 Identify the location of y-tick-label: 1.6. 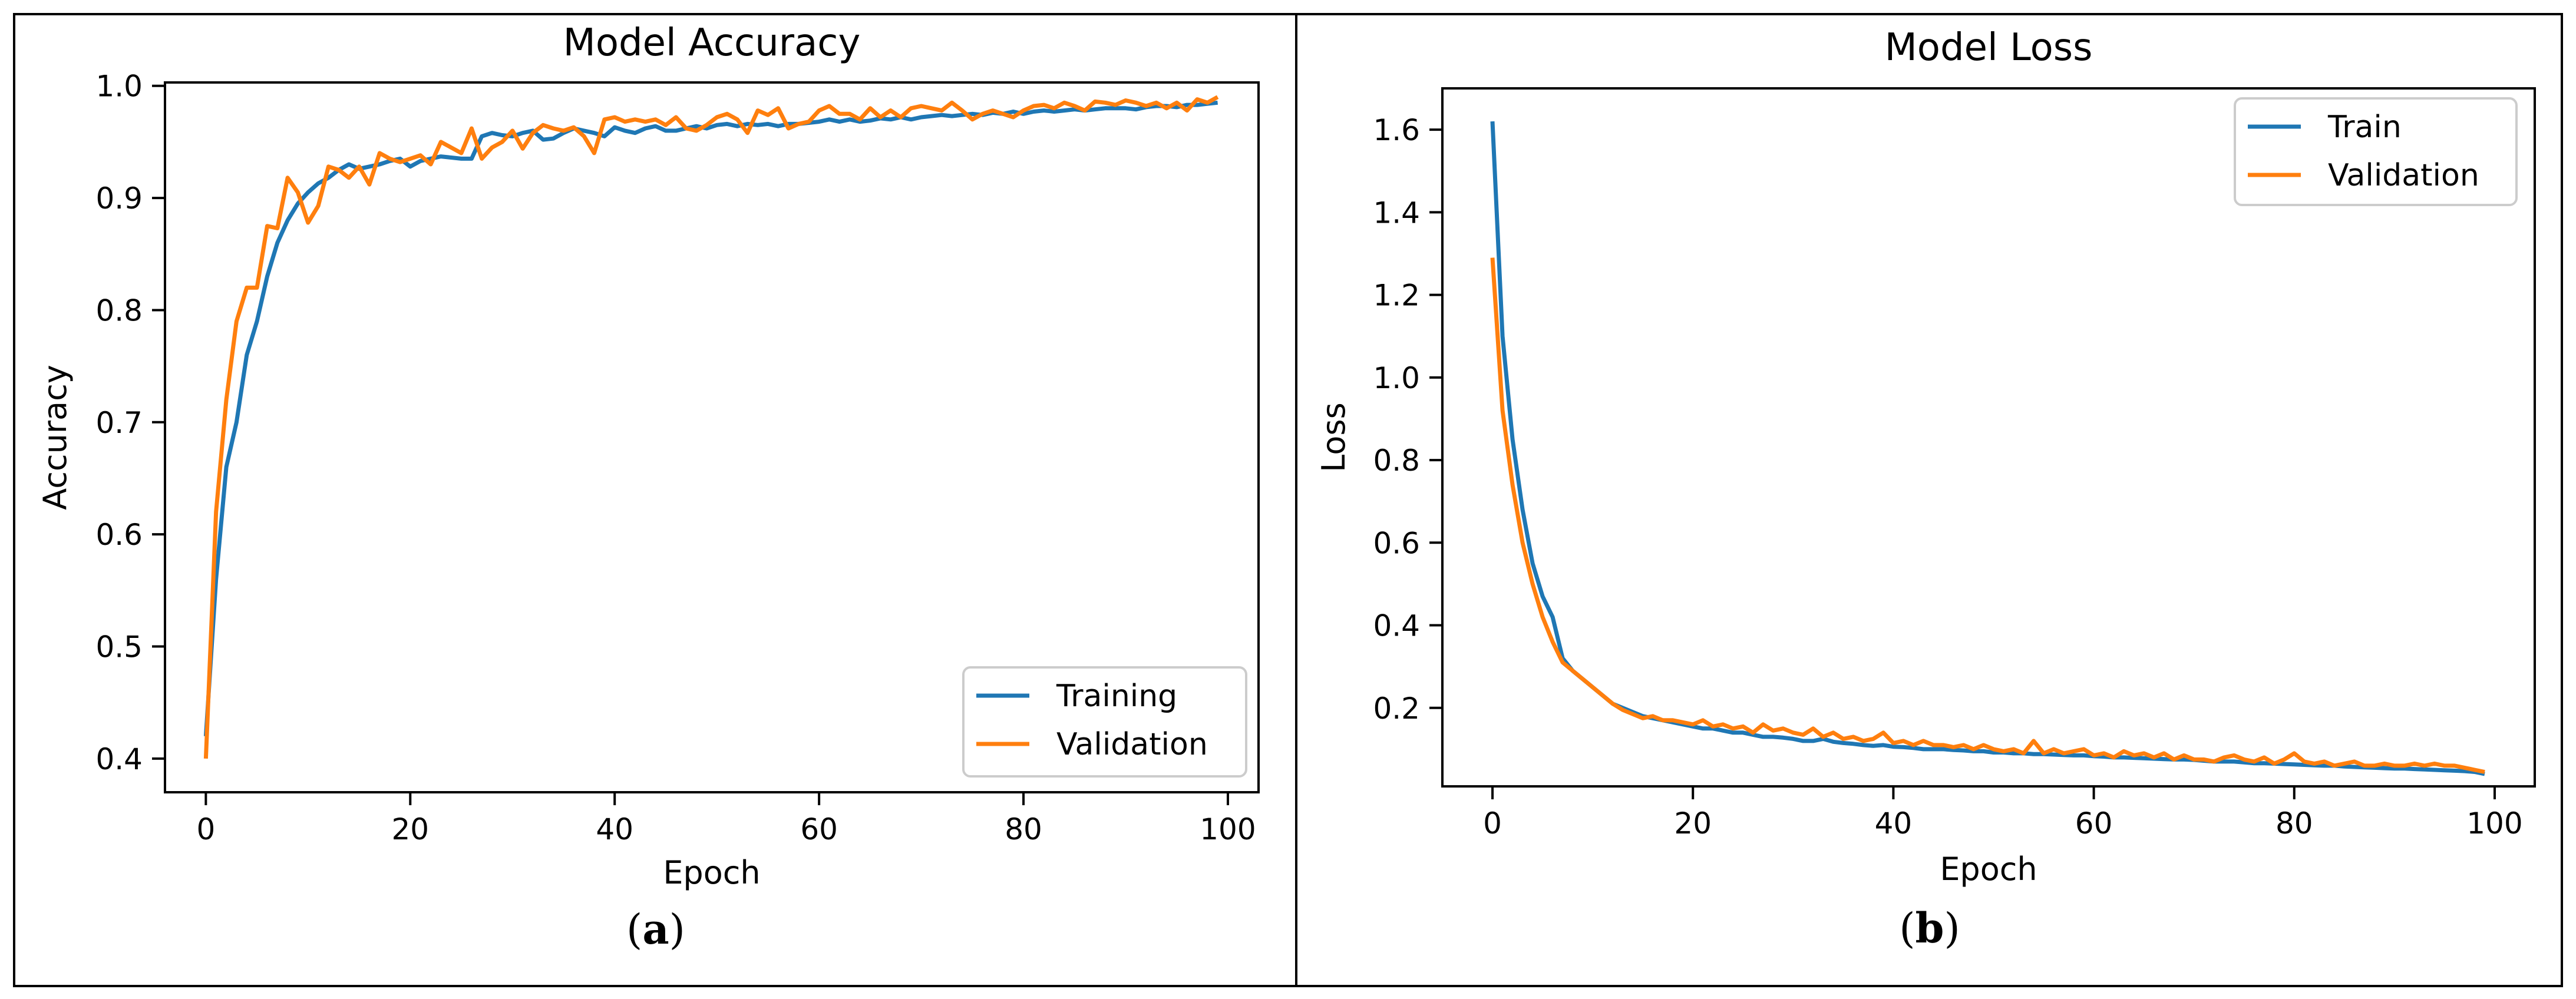
(1396, 130).